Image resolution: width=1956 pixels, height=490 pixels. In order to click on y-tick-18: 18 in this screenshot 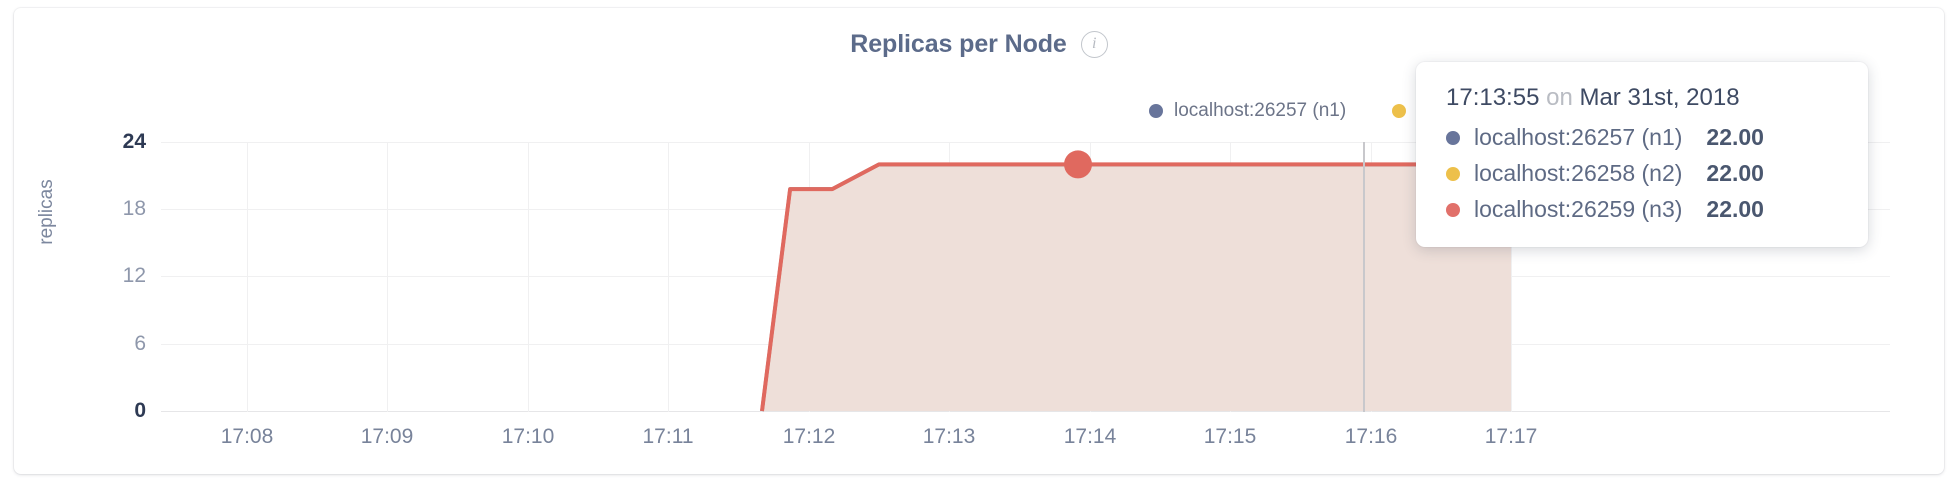, I will do `click(134, 208)`.